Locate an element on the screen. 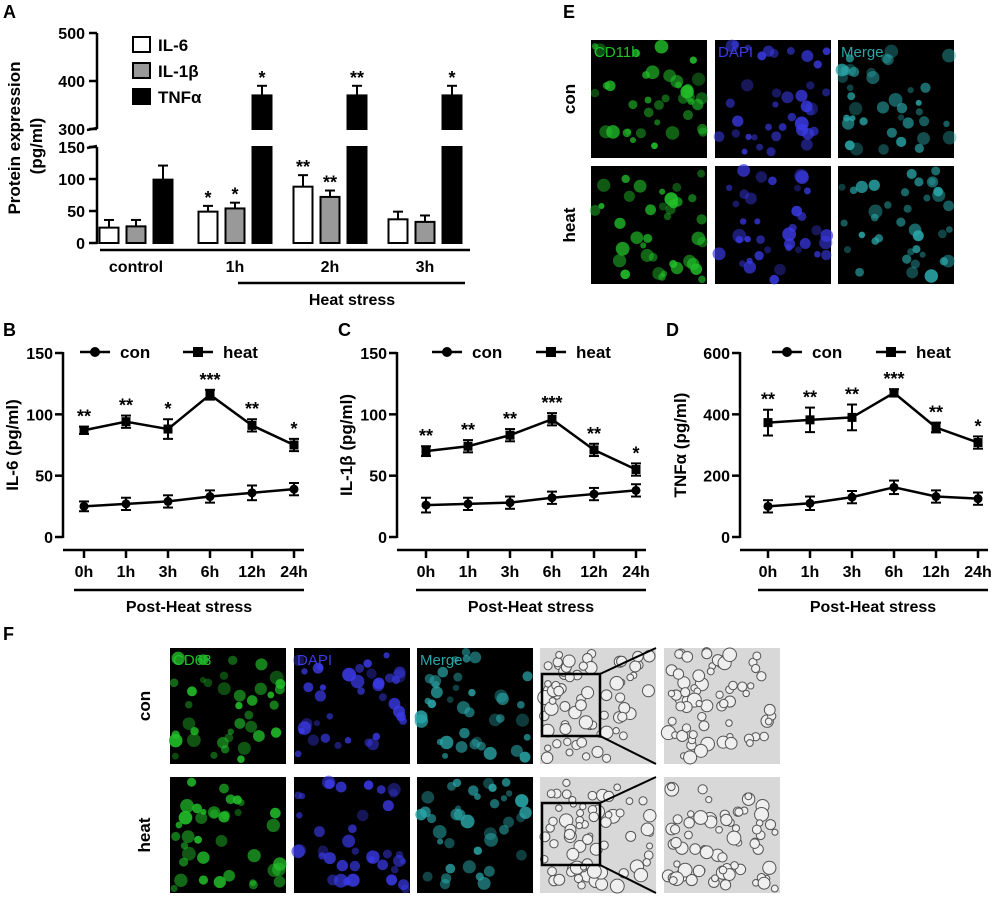 This screenshot has height=900, width=1000. channel-label: CD11b is located at coordinates (617, 52).